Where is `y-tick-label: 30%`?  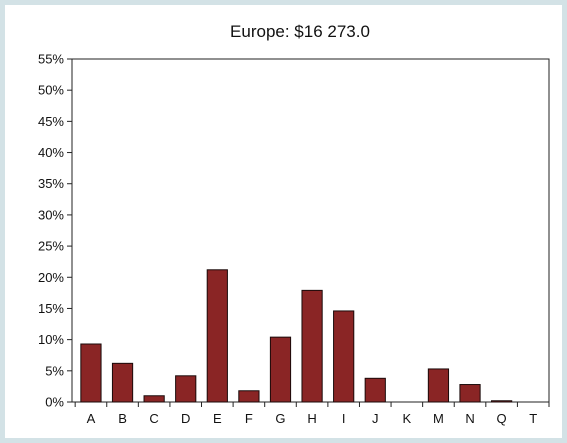
y-tick-label: 30% is located at coordinates (51, 214).